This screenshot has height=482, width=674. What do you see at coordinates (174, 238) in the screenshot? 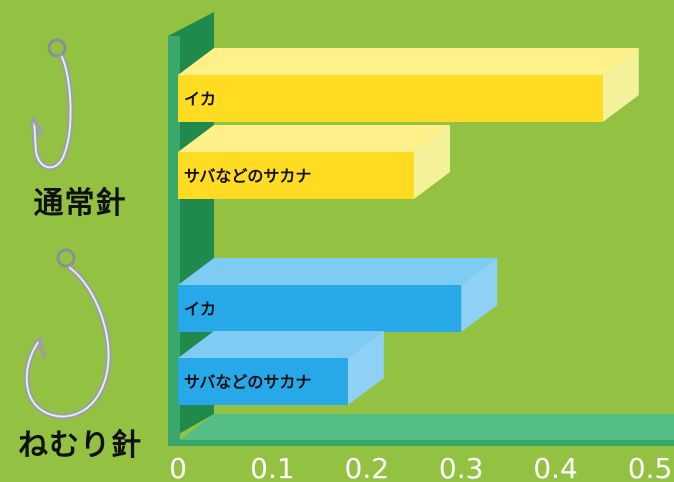
I see `y-axis-wall` at bounding box center [174, 238].